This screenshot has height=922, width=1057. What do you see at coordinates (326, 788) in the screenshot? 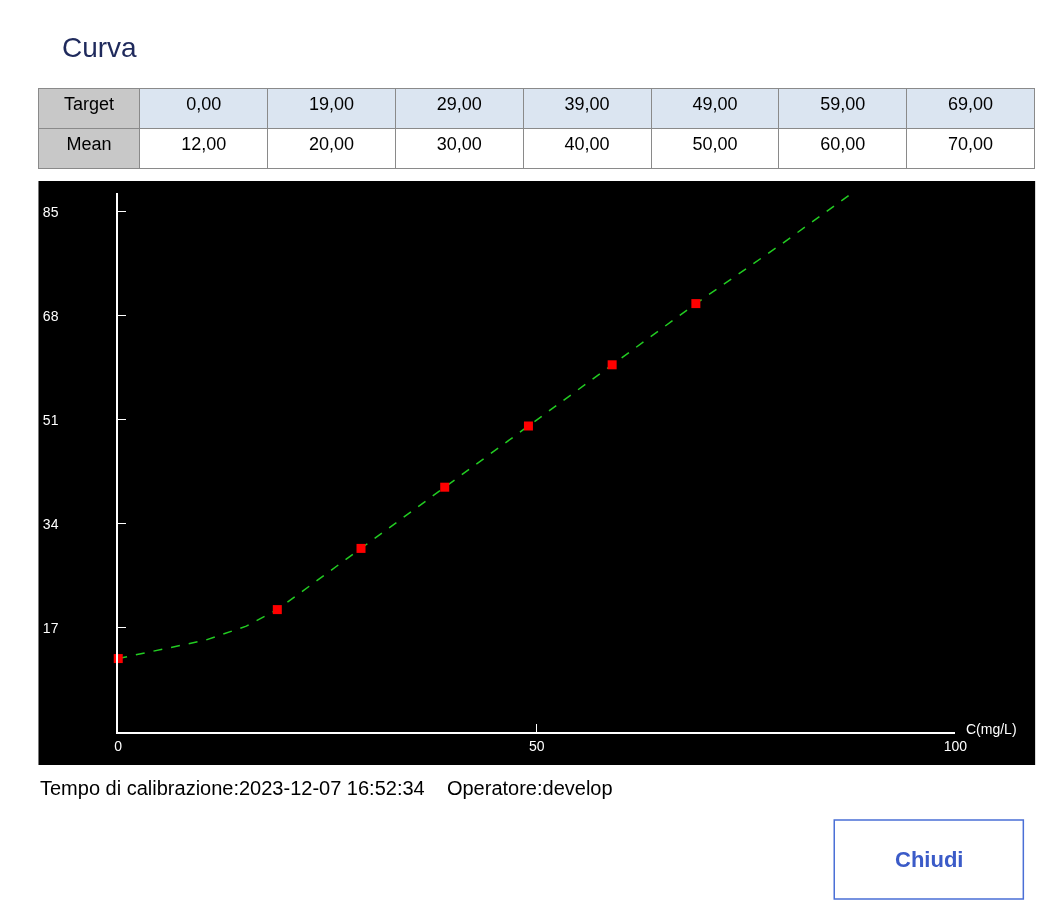
I see `text: Tempo di calibrazione:2023-12-07 16:52:34 Operatore:develop` at bounding box center [326, 788].